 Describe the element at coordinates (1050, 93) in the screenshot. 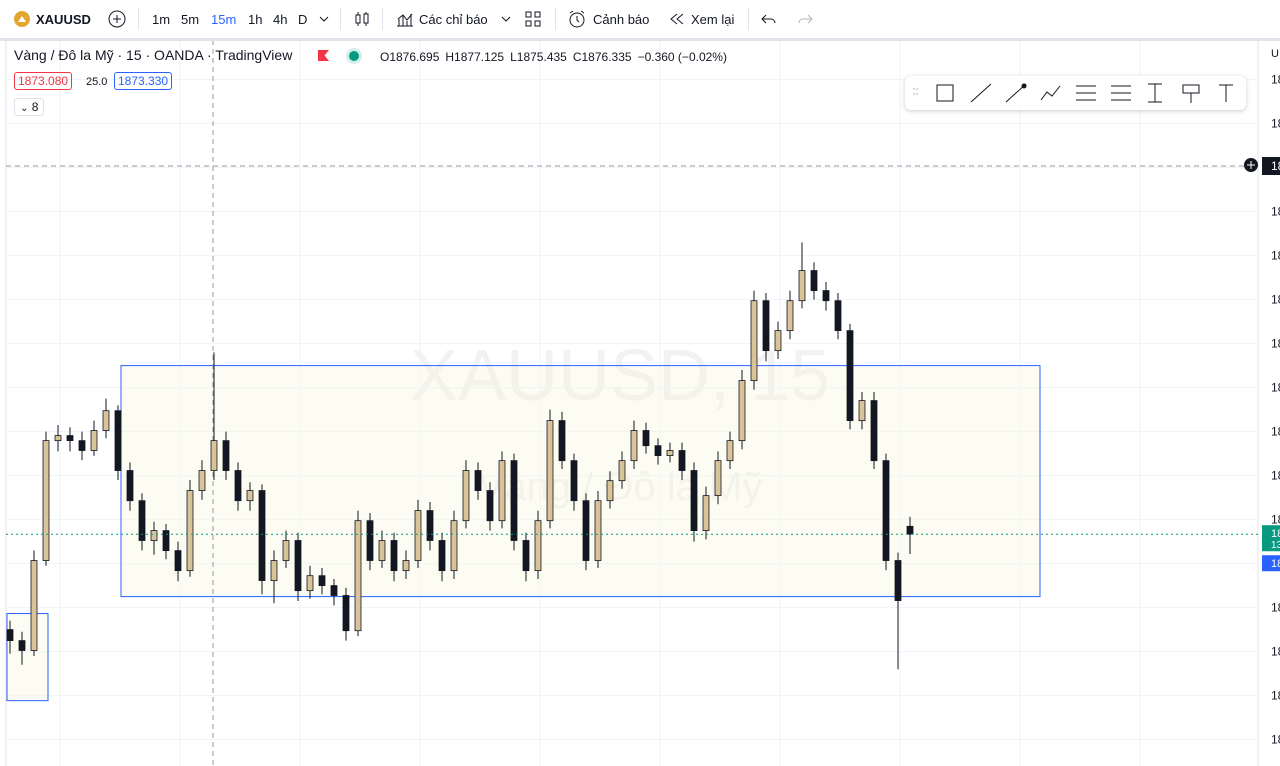

I see `tool-path` at that location.